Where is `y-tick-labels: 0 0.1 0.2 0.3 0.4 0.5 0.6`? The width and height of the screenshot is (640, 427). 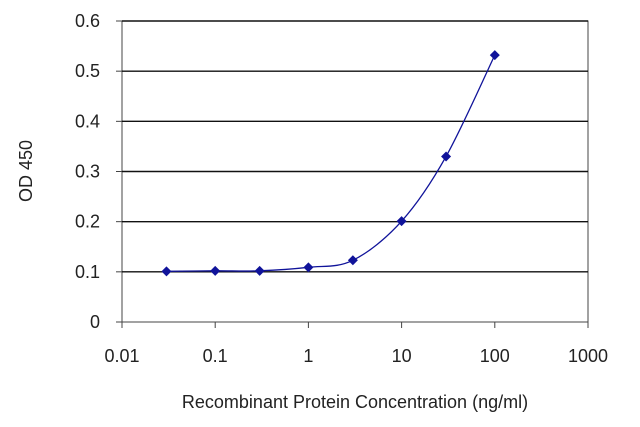
y-tick-labels: 0 0.1 0.2 0.3 0.4 0.5 0.6 is located at coordinates (87, 171).